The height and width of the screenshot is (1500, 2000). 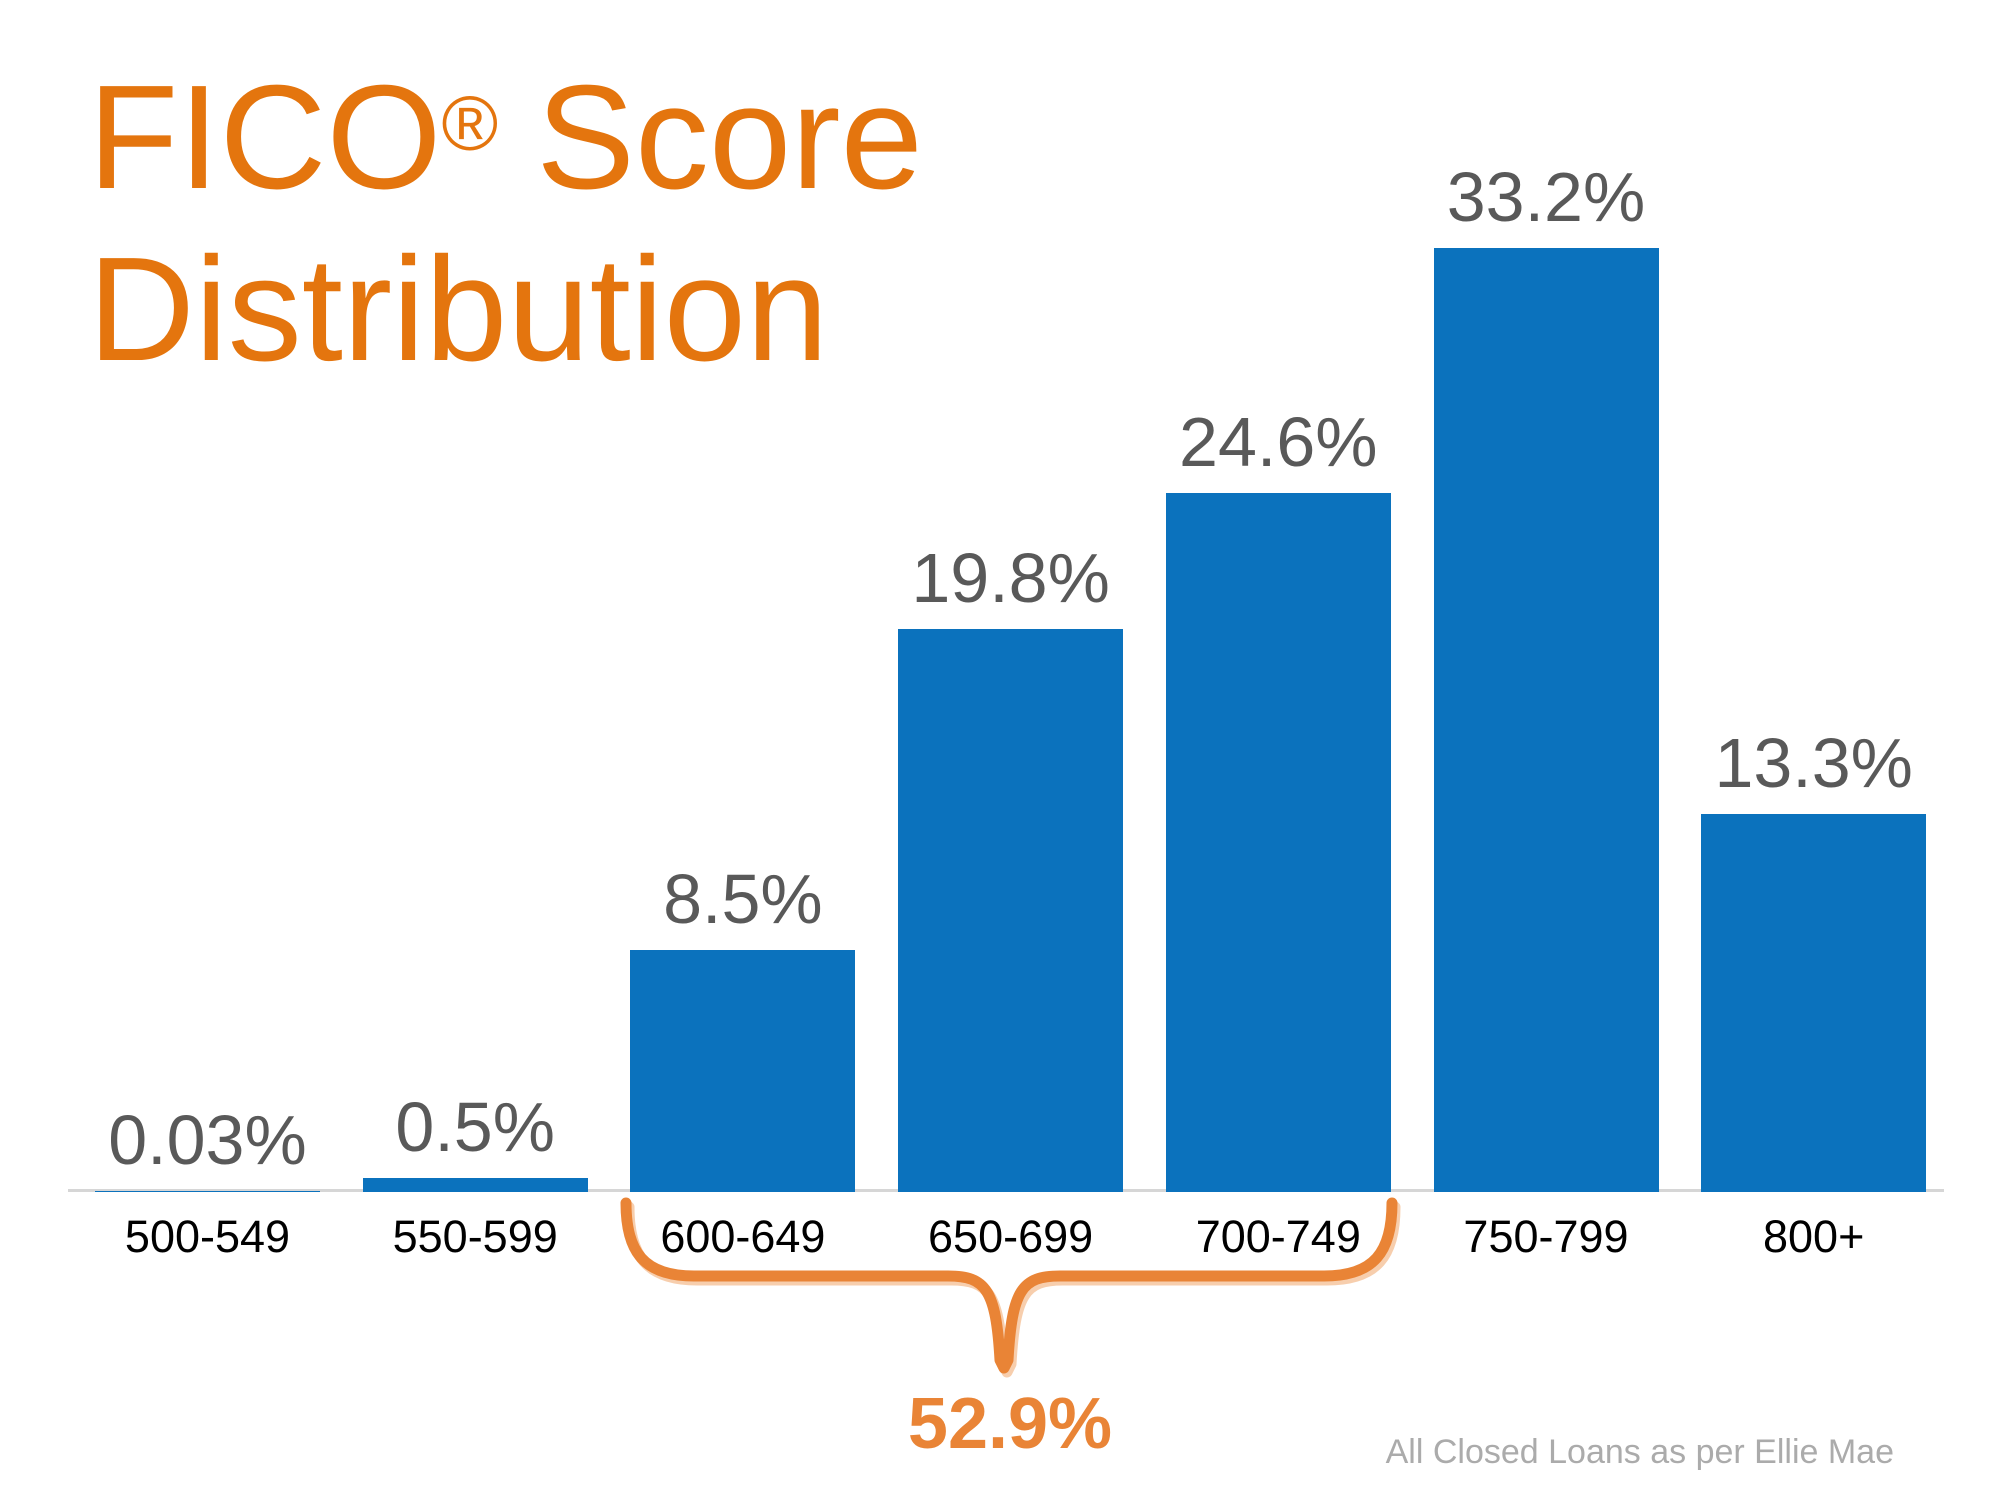 What do you see at coordinates (207, 1139) in the screenshot?
I see `bar-value-label: 0.03%` at bounding box center [207, 1139].